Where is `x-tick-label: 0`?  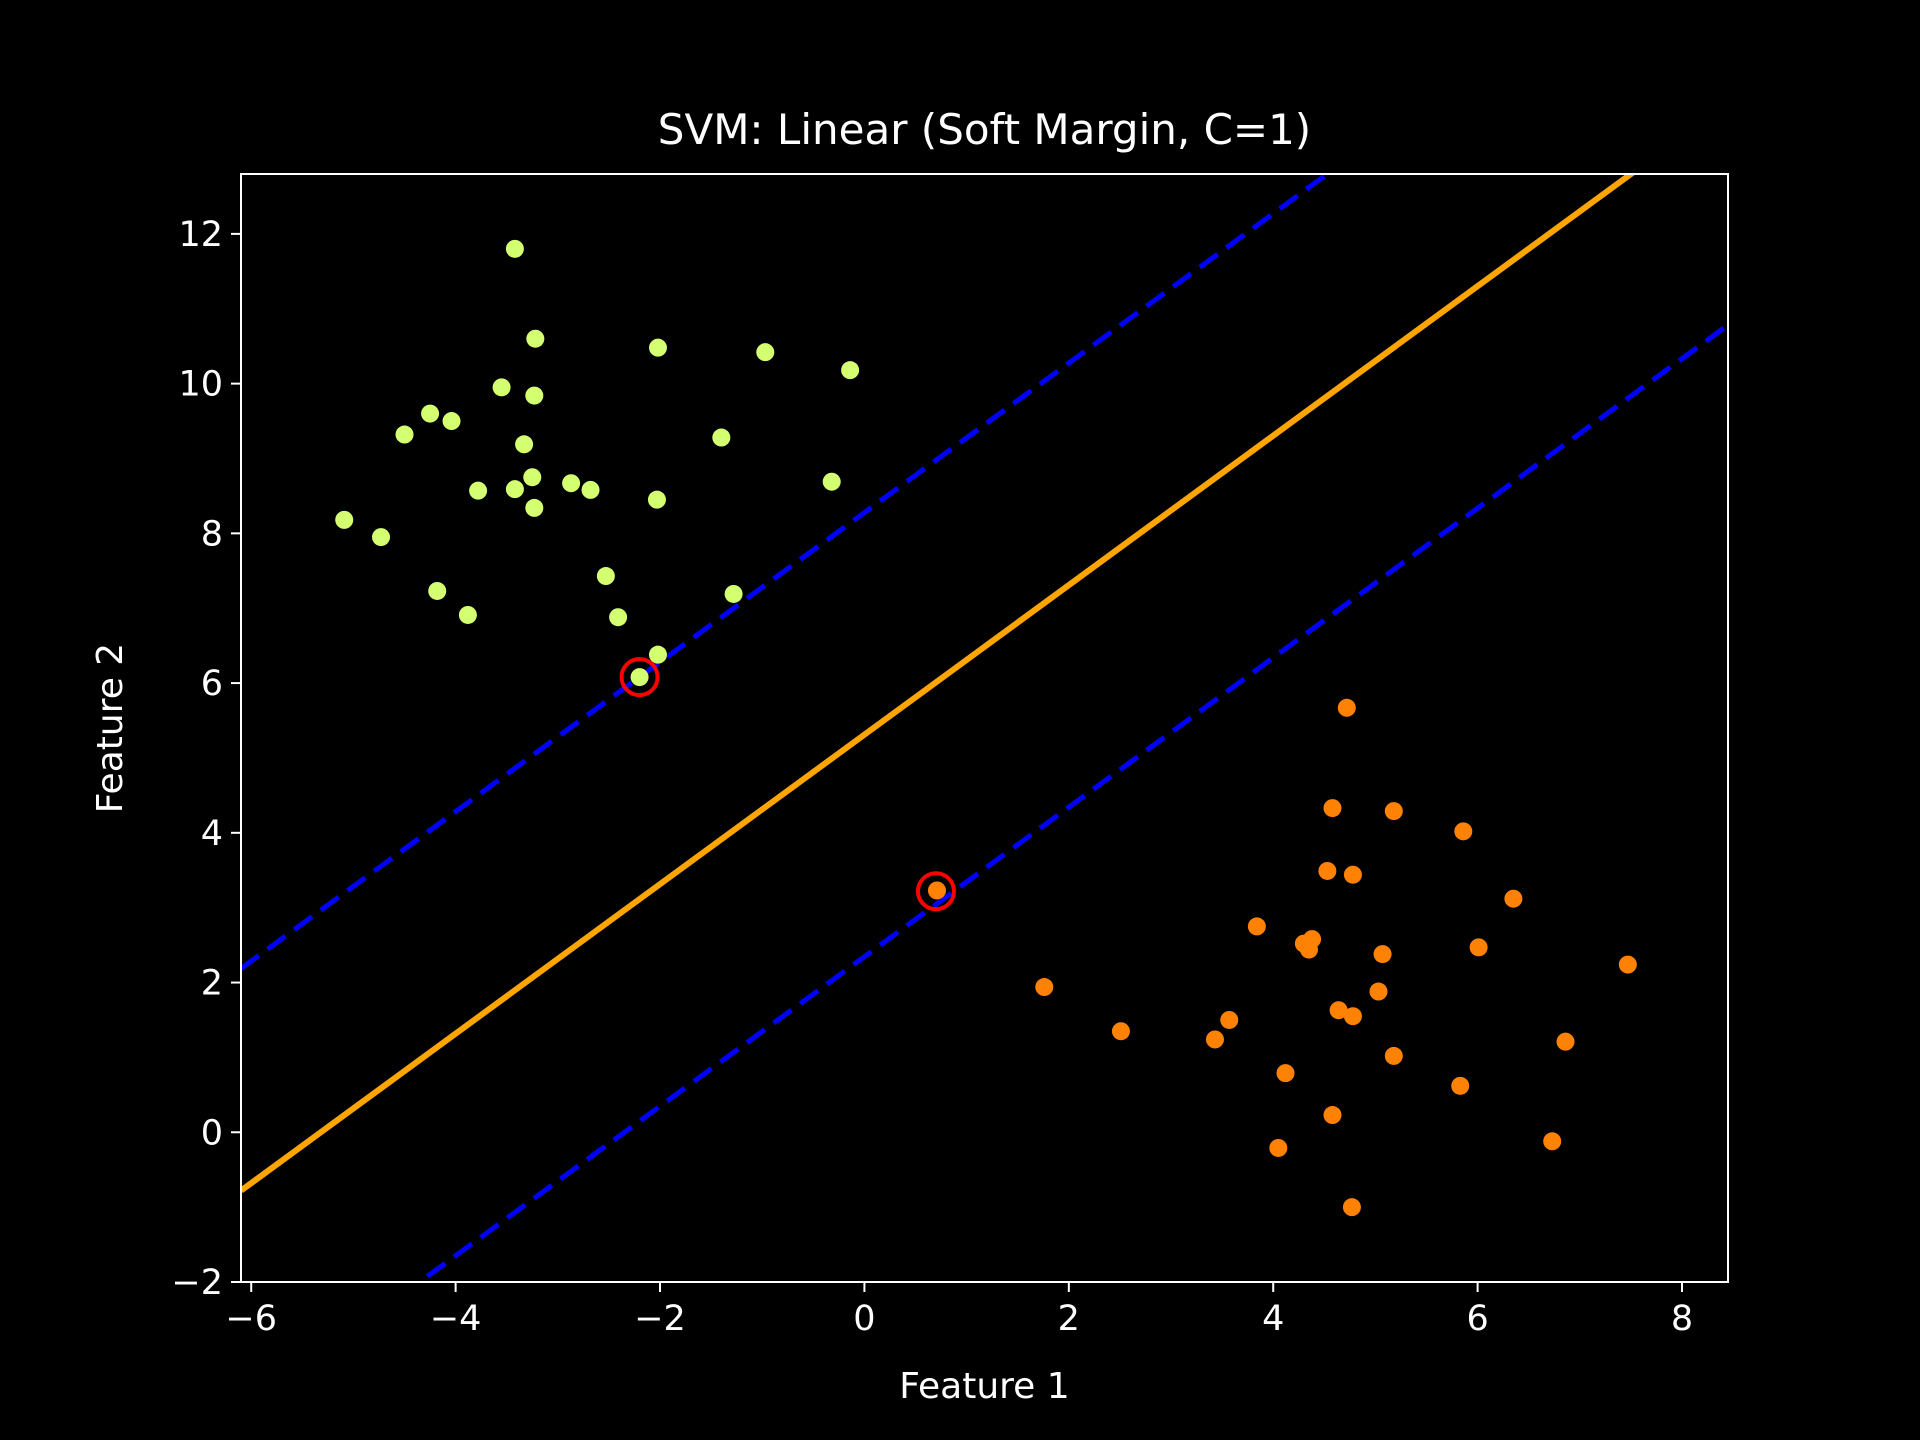 x-tick-label: 0 is located at coordinates (864, 1319).